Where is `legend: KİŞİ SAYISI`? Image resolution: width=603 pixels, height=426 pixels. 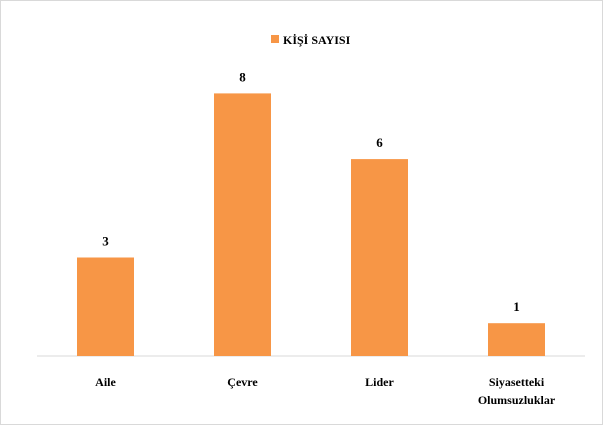
legend: KİŞİ SAYISI is located at coordinates (311, 40).